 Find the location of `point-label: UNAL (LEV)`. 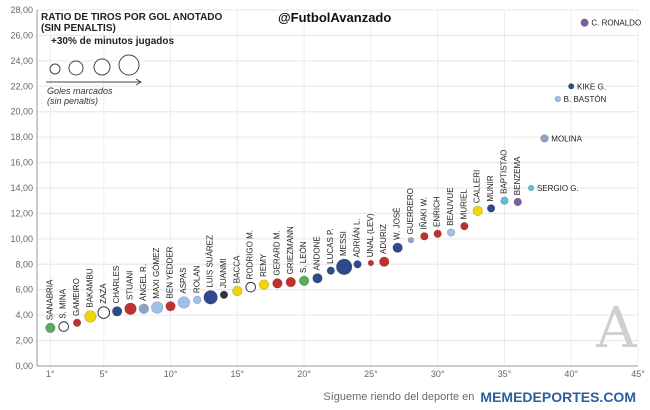

point-label: UNAL (LEV) is located at coordinates (370, 235).